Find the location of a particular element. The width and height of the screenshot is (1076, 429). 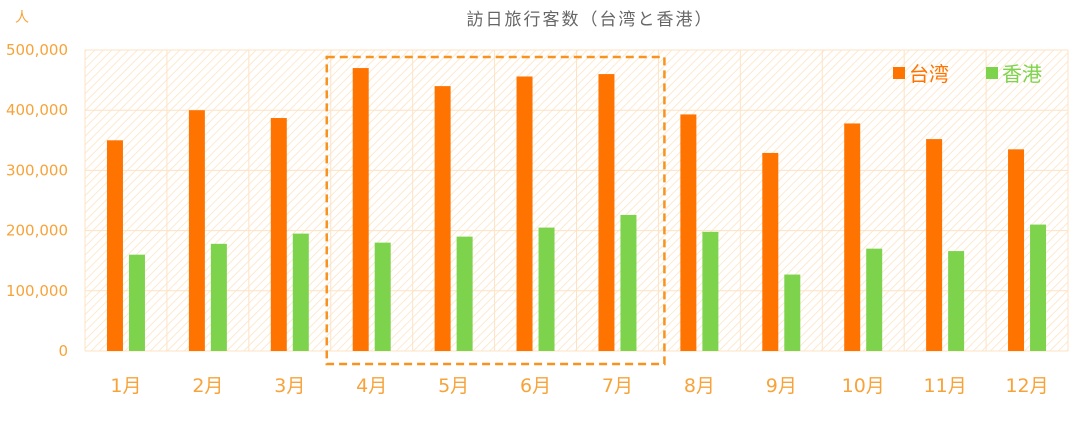

x-category-label: 7月 is located at coordinates (617, 386).